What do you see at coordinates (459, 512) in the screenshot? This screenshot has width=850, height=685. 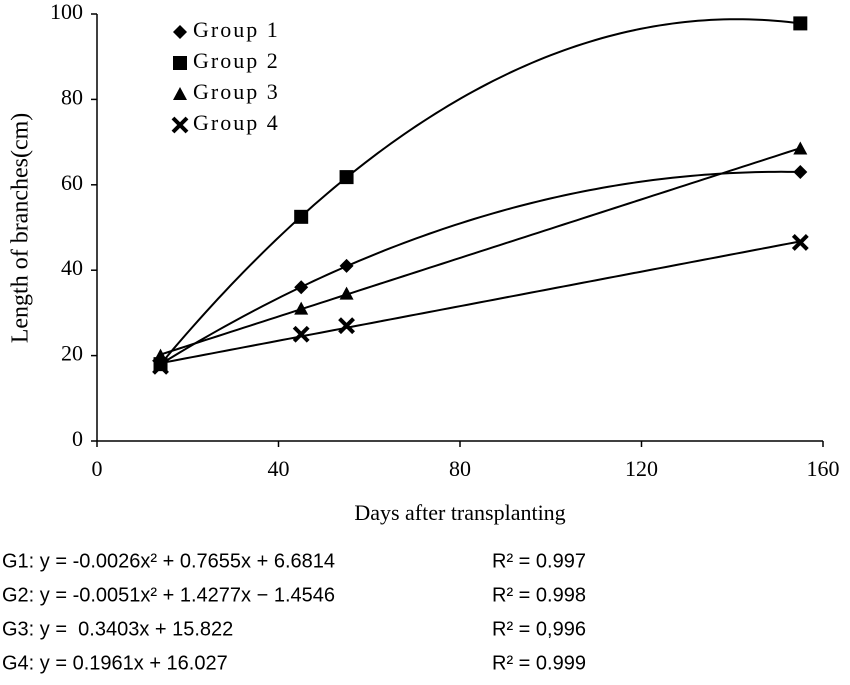 I see `x-axis-title: Days after transplanting` at bounding box center [459, 512].